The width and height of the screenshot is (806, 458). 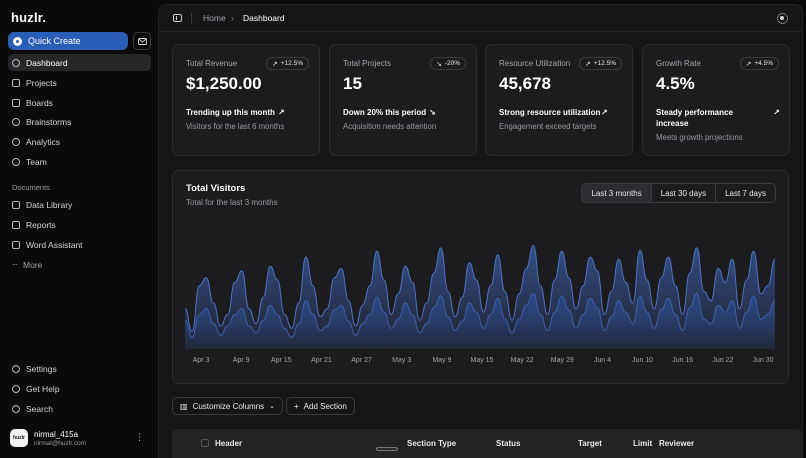 What do you see at coordinates (759, 63) in the screenshot?
I see `trend-badge: ↗ +4.5%` at bounding box center [759, 63].